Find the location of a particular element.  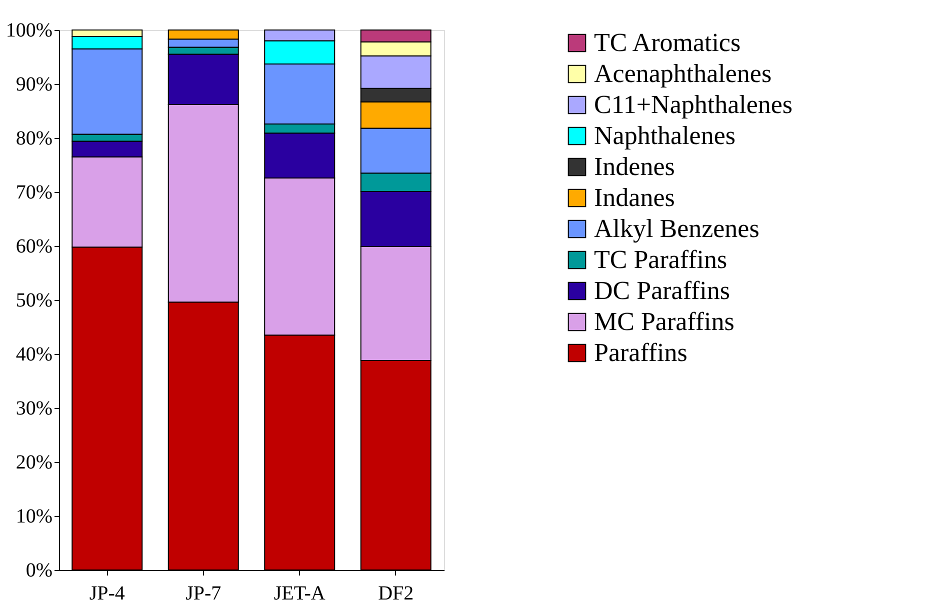

y-tick-label: 10% is located at coordinates (34, 517).